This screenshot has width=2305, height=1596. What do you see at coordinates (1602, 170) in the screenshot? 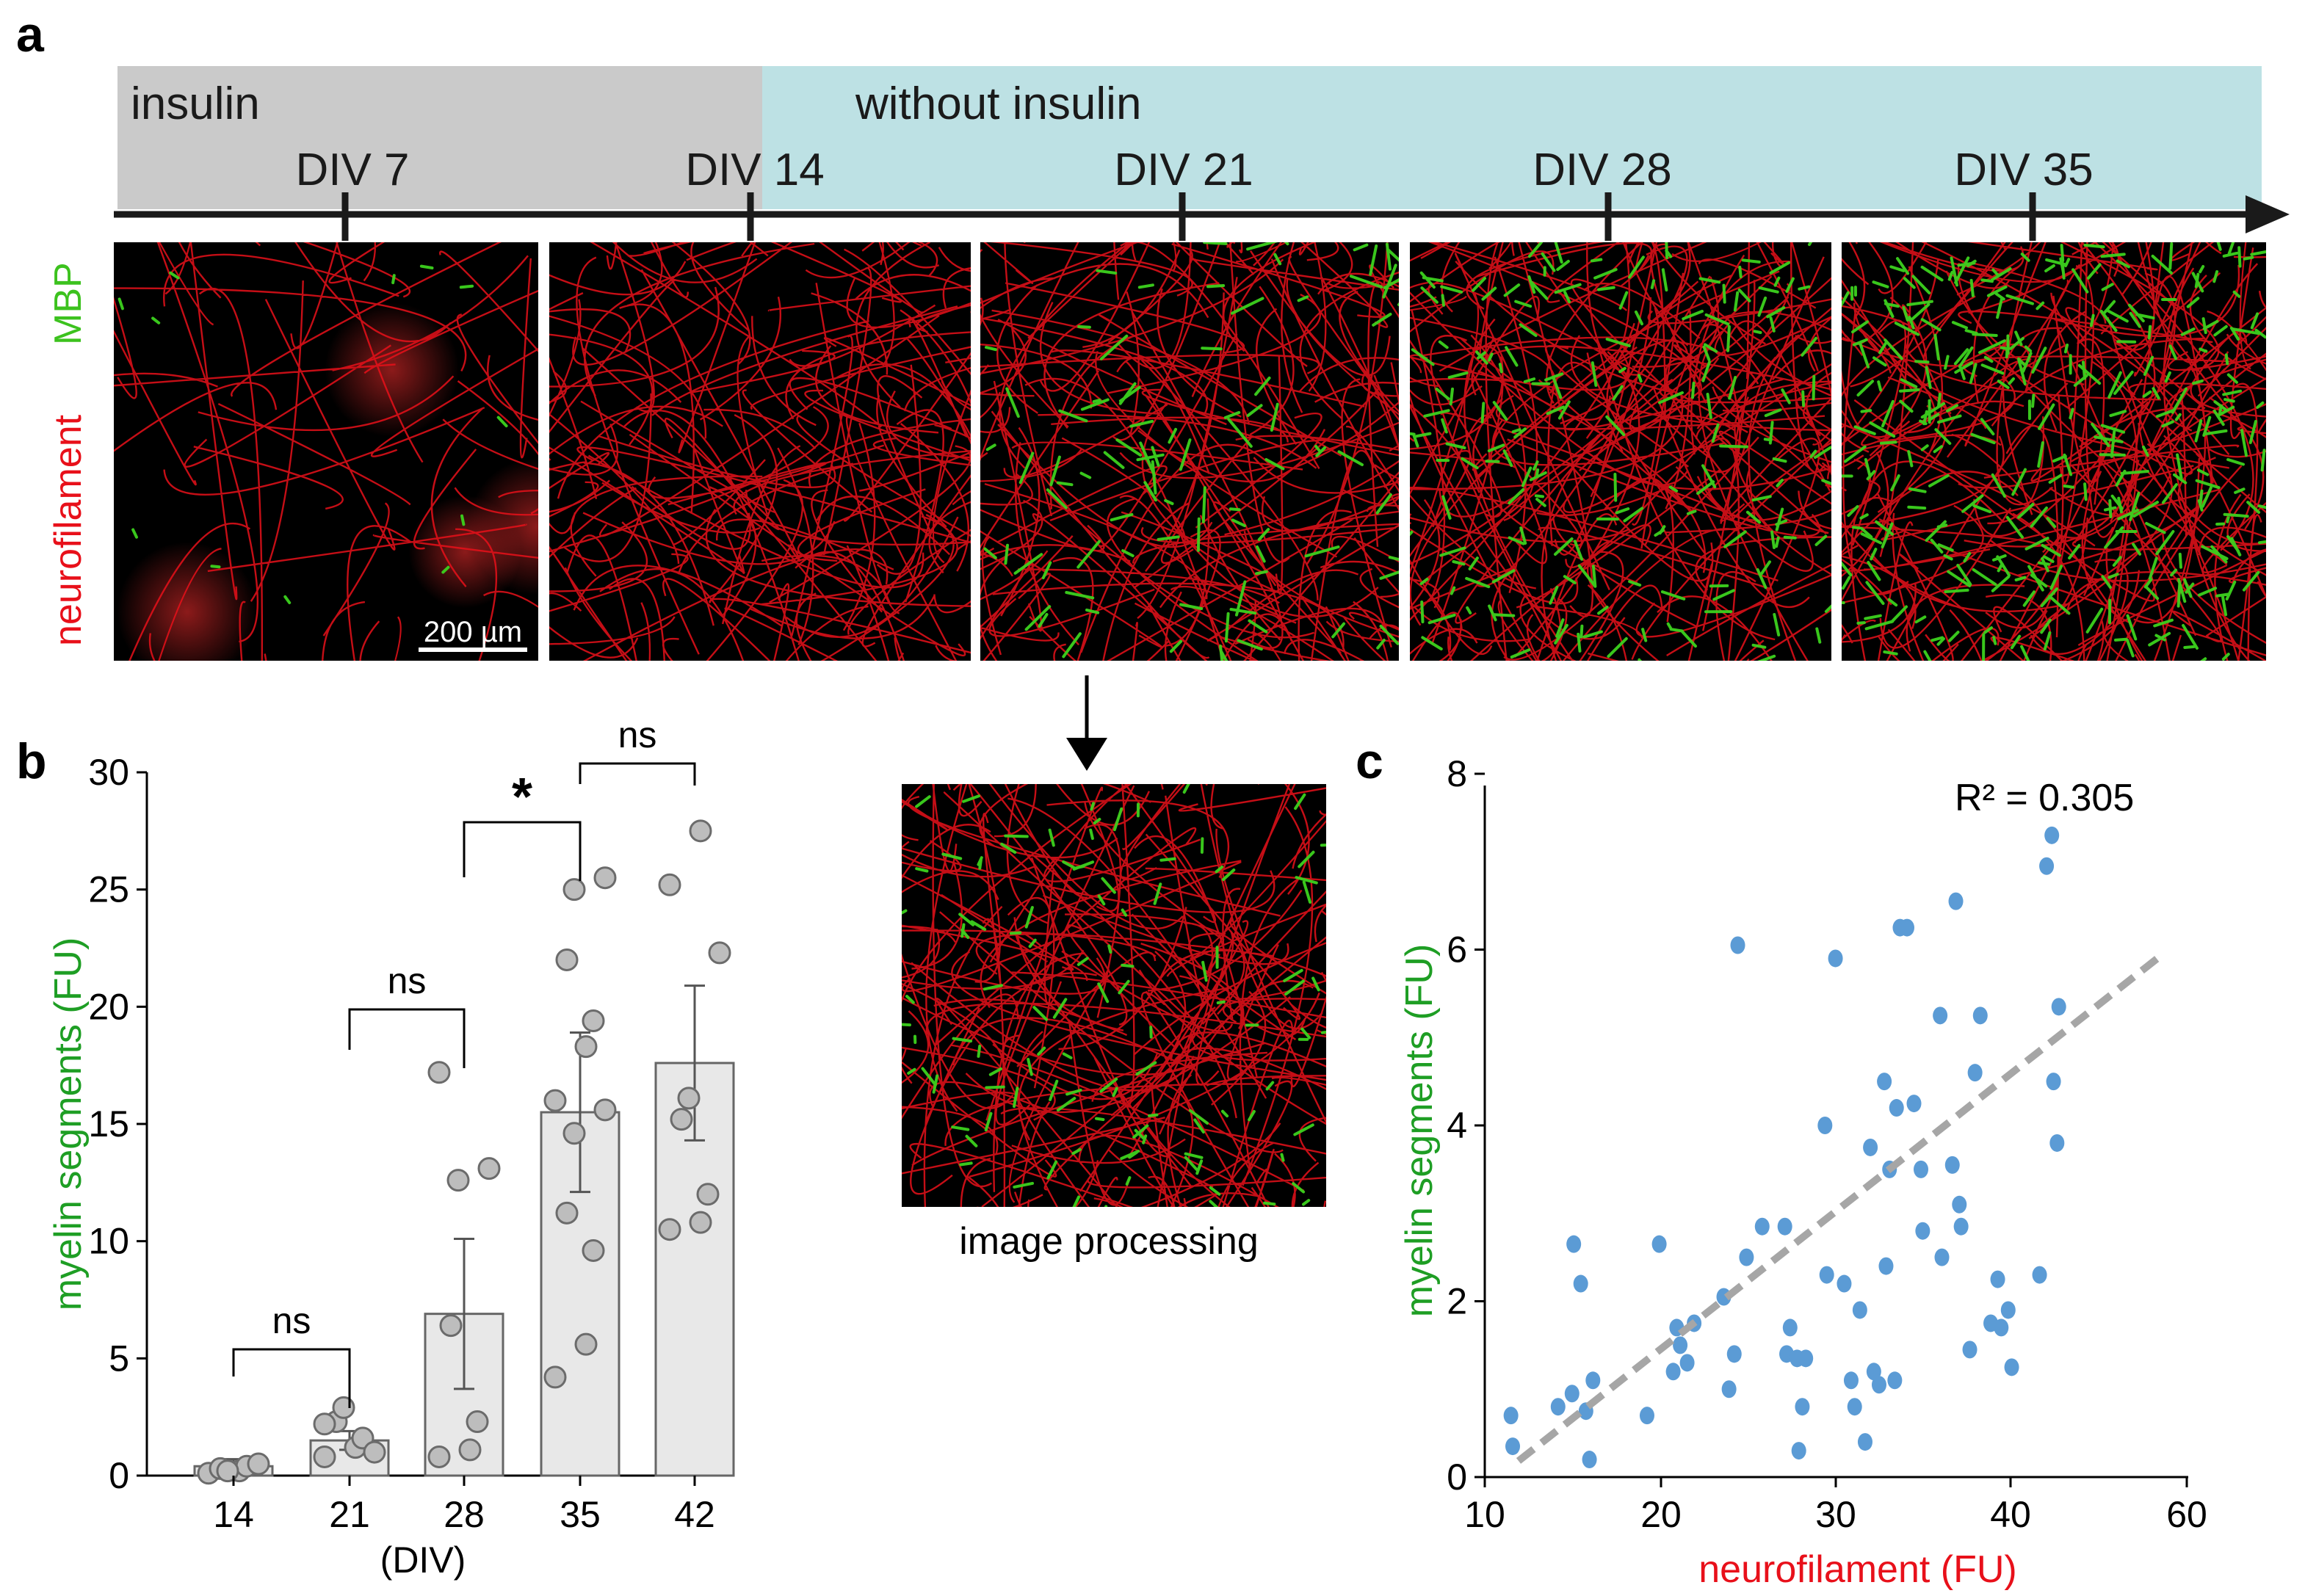
I see `timeline-tick-label: DIV 28` at bounding box center [1602, 170].